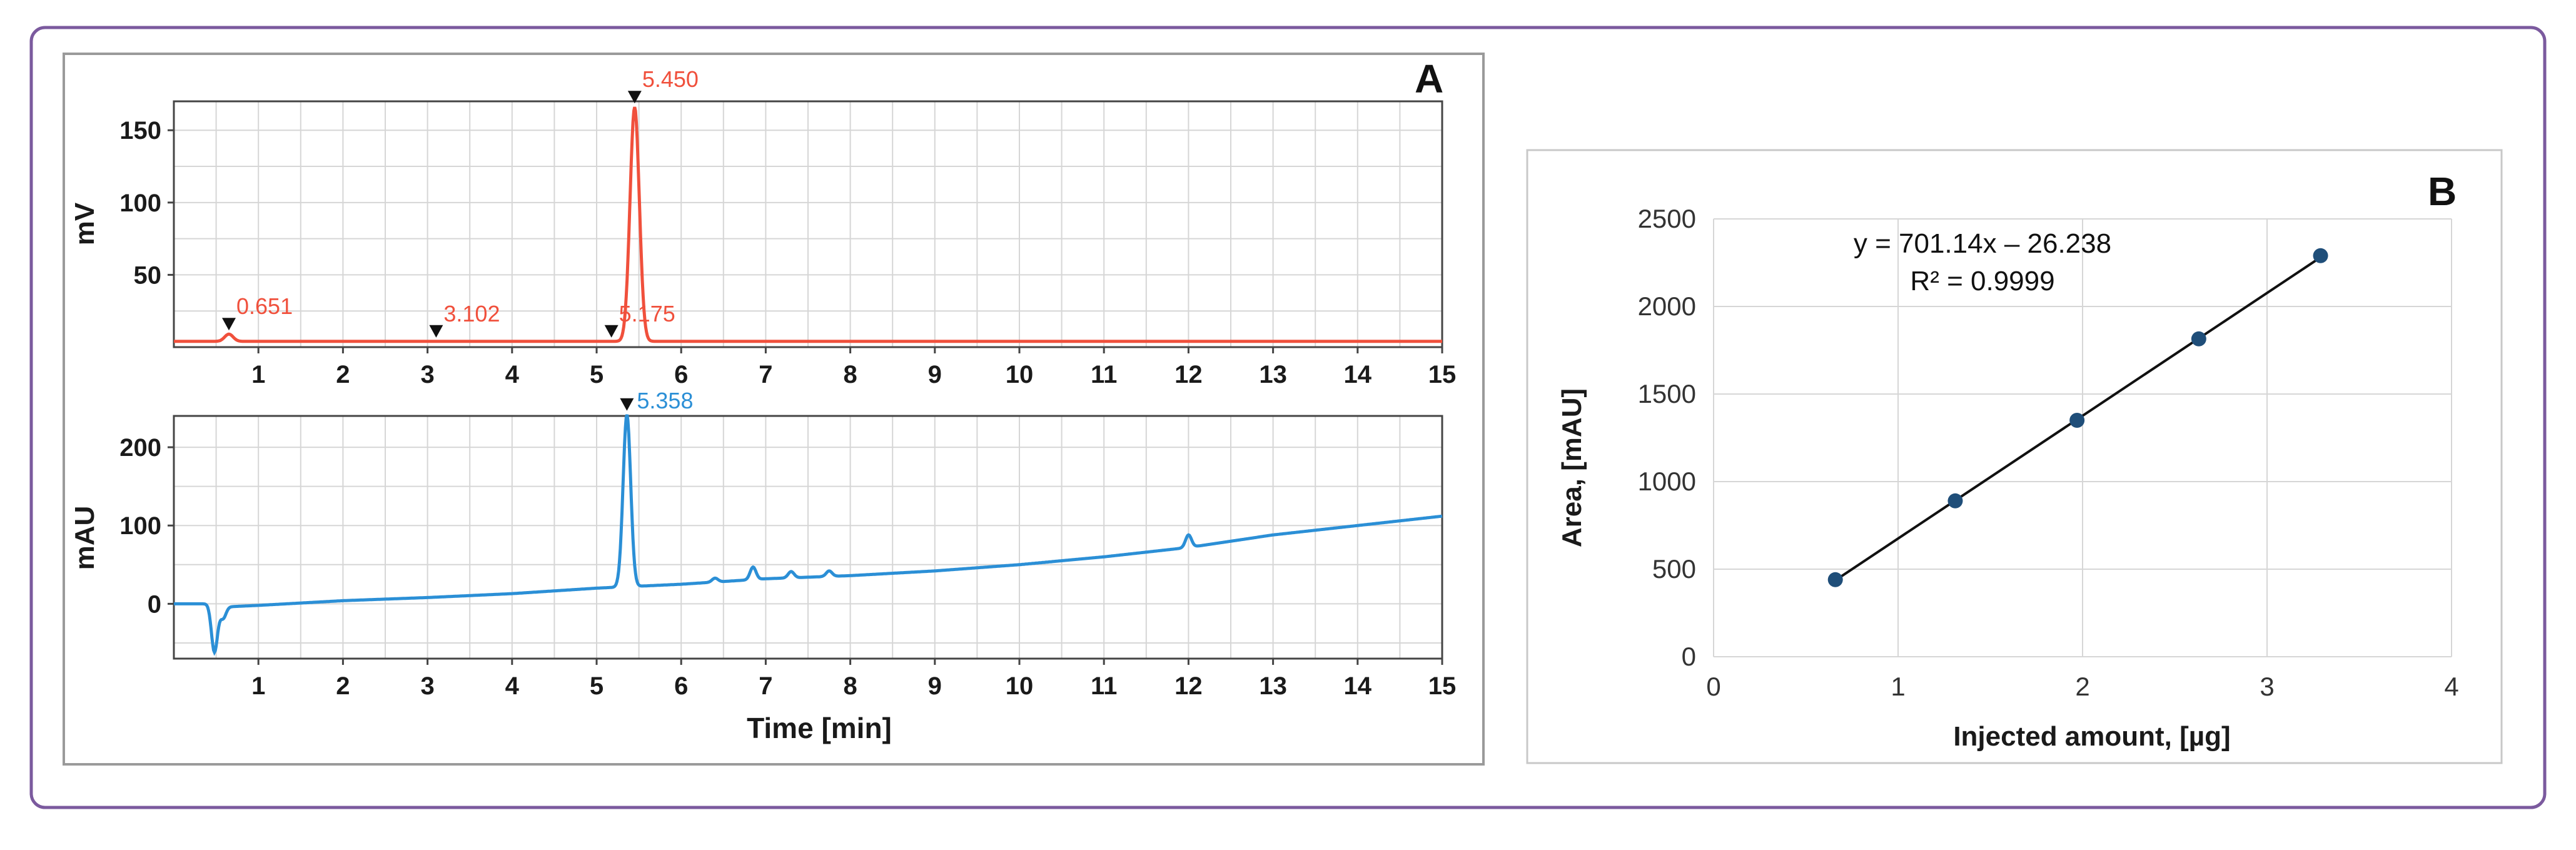 This screenshot has height=850, width=2576. Describe the element at coordinates (1898, 687) in the screenshot. I see `calibration-x-tick-label: 1` at that location.